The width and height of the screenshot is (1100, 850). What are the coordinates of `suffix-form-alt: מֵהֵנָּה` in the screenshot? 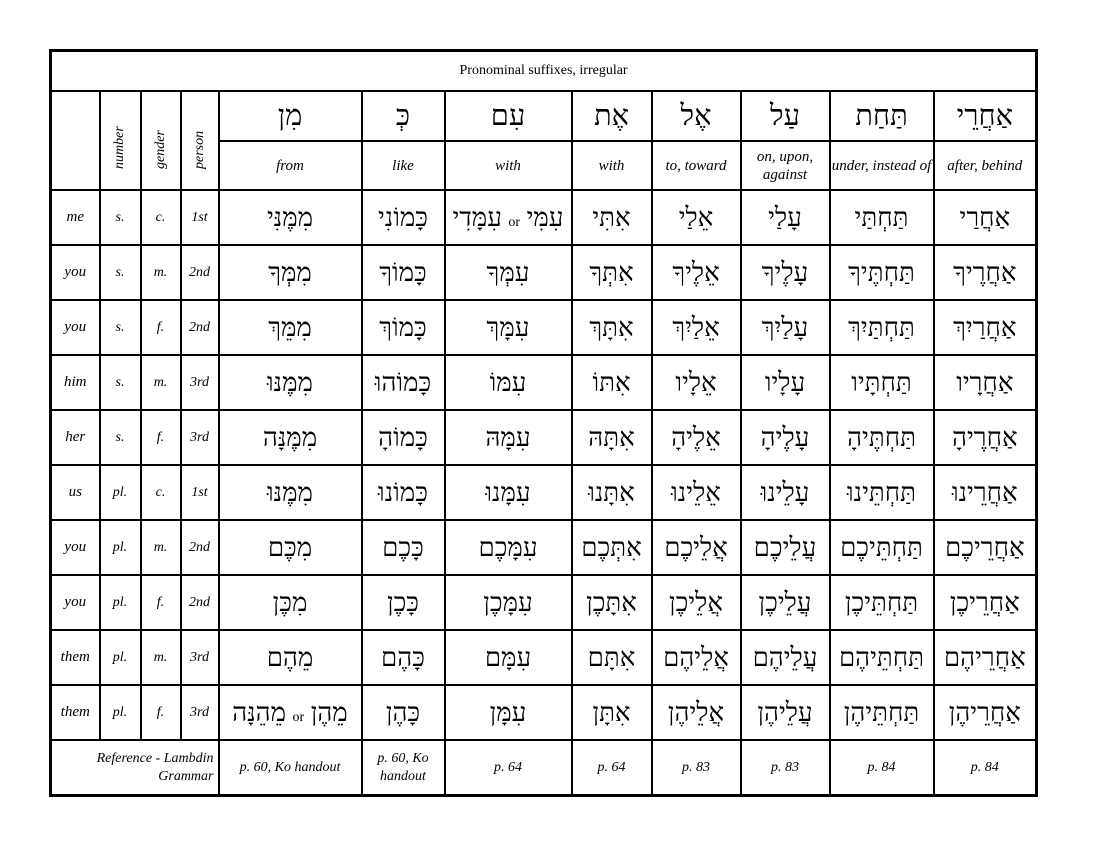 It's located at (259, 712).